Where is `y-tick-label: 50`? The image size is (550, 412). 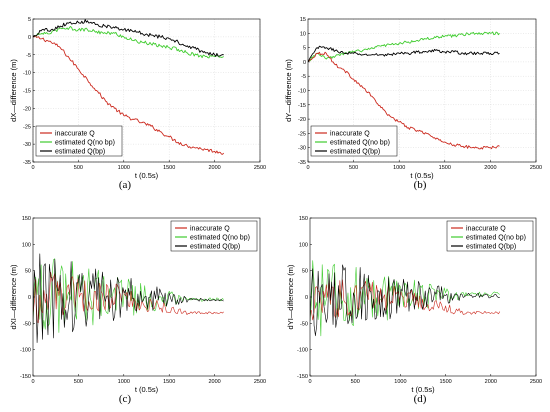 y-tick-label: 50 is located at coordinates (28, 272).